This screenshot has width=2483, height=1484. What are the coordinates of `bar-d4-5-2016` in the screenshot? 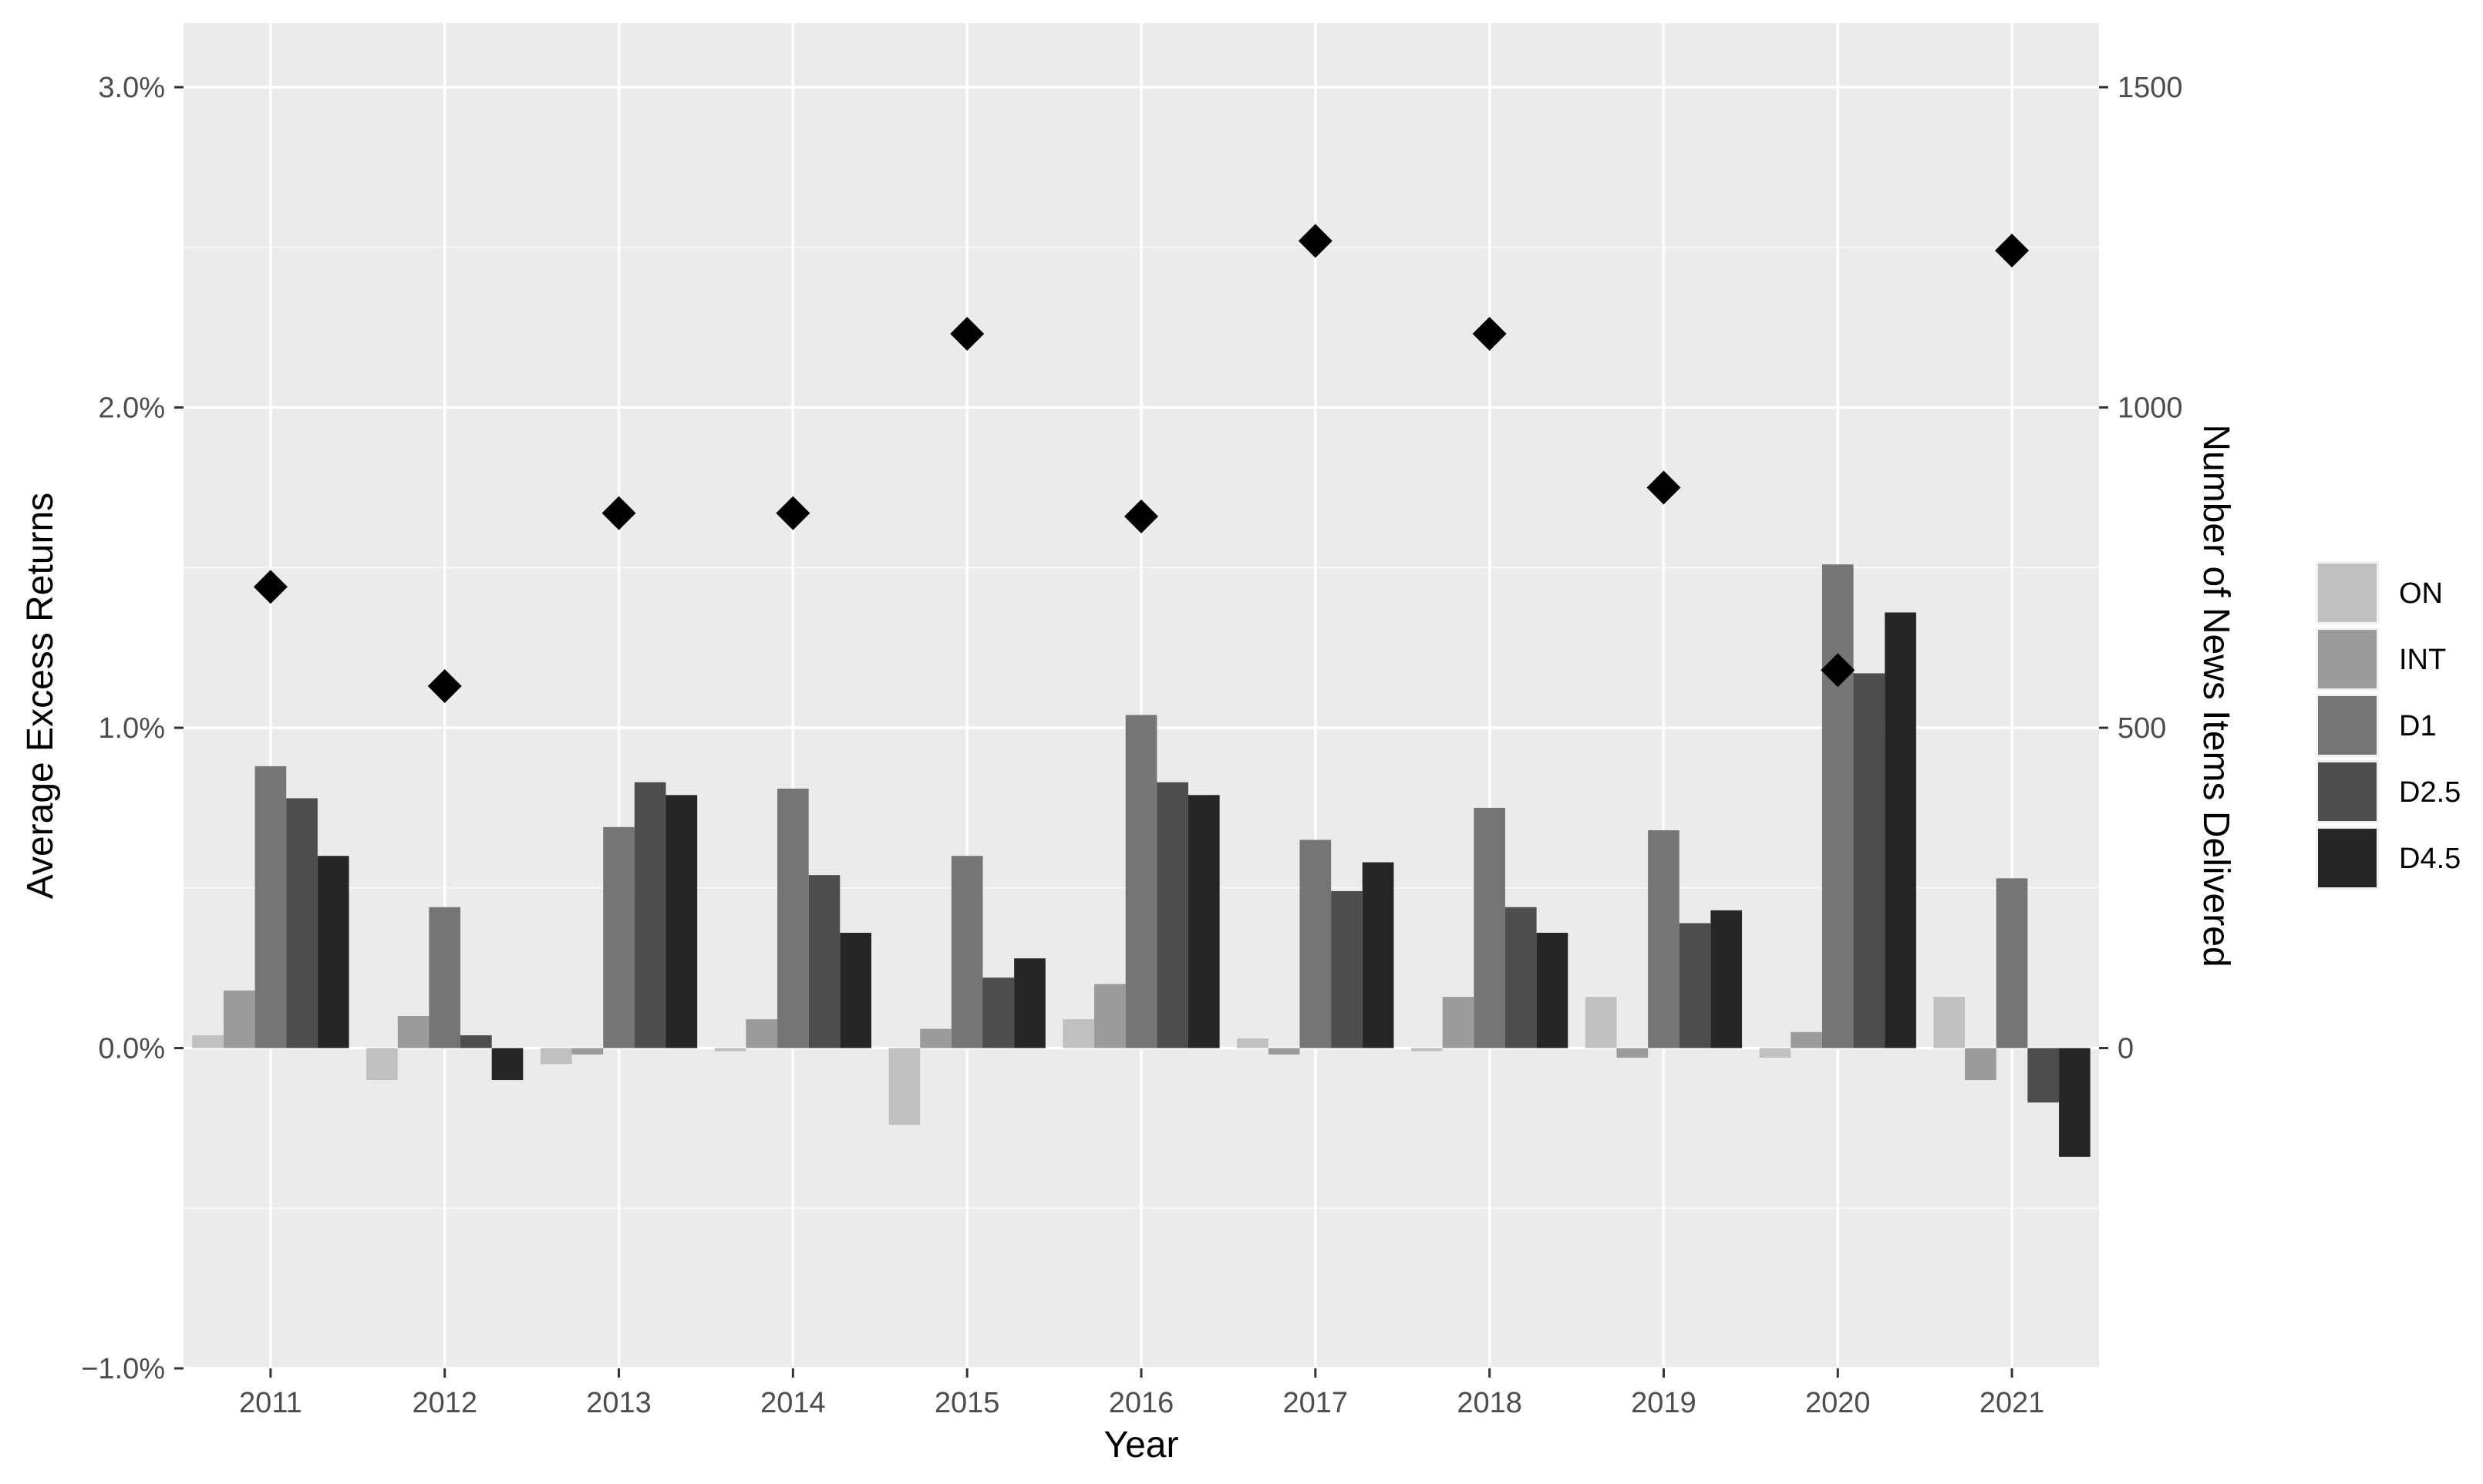 It's located at (1204, 921).